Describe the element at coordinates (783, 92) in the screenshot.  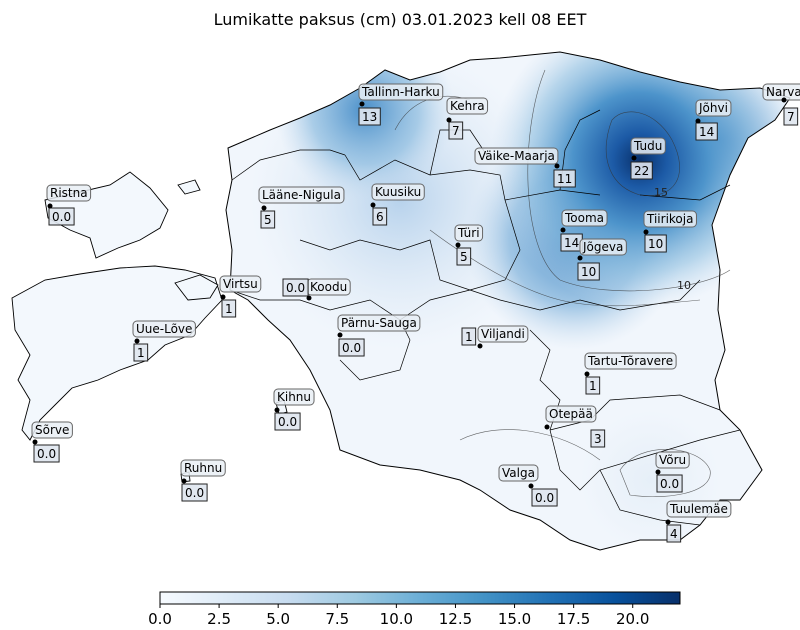
I see `station-name: Narva` at that location.